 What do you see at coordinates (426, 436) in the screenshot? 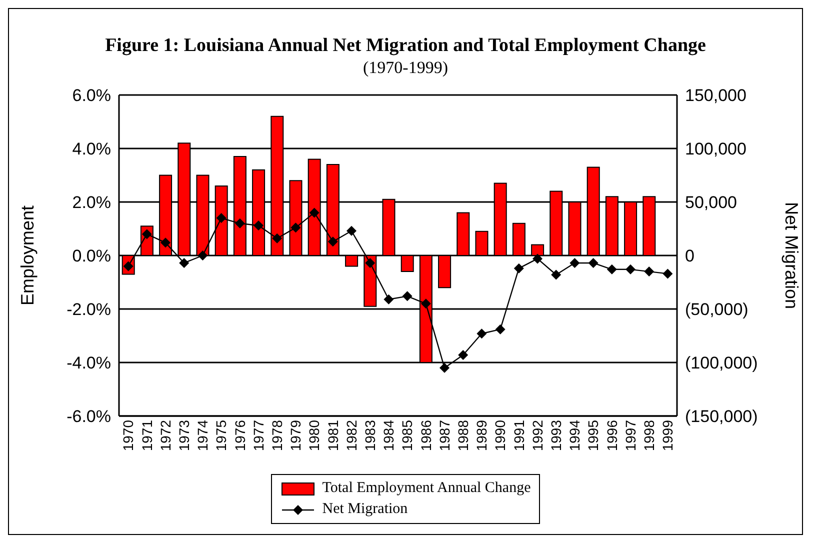
I see `x-tick-label: 1986` at bounding box center [426, 436].